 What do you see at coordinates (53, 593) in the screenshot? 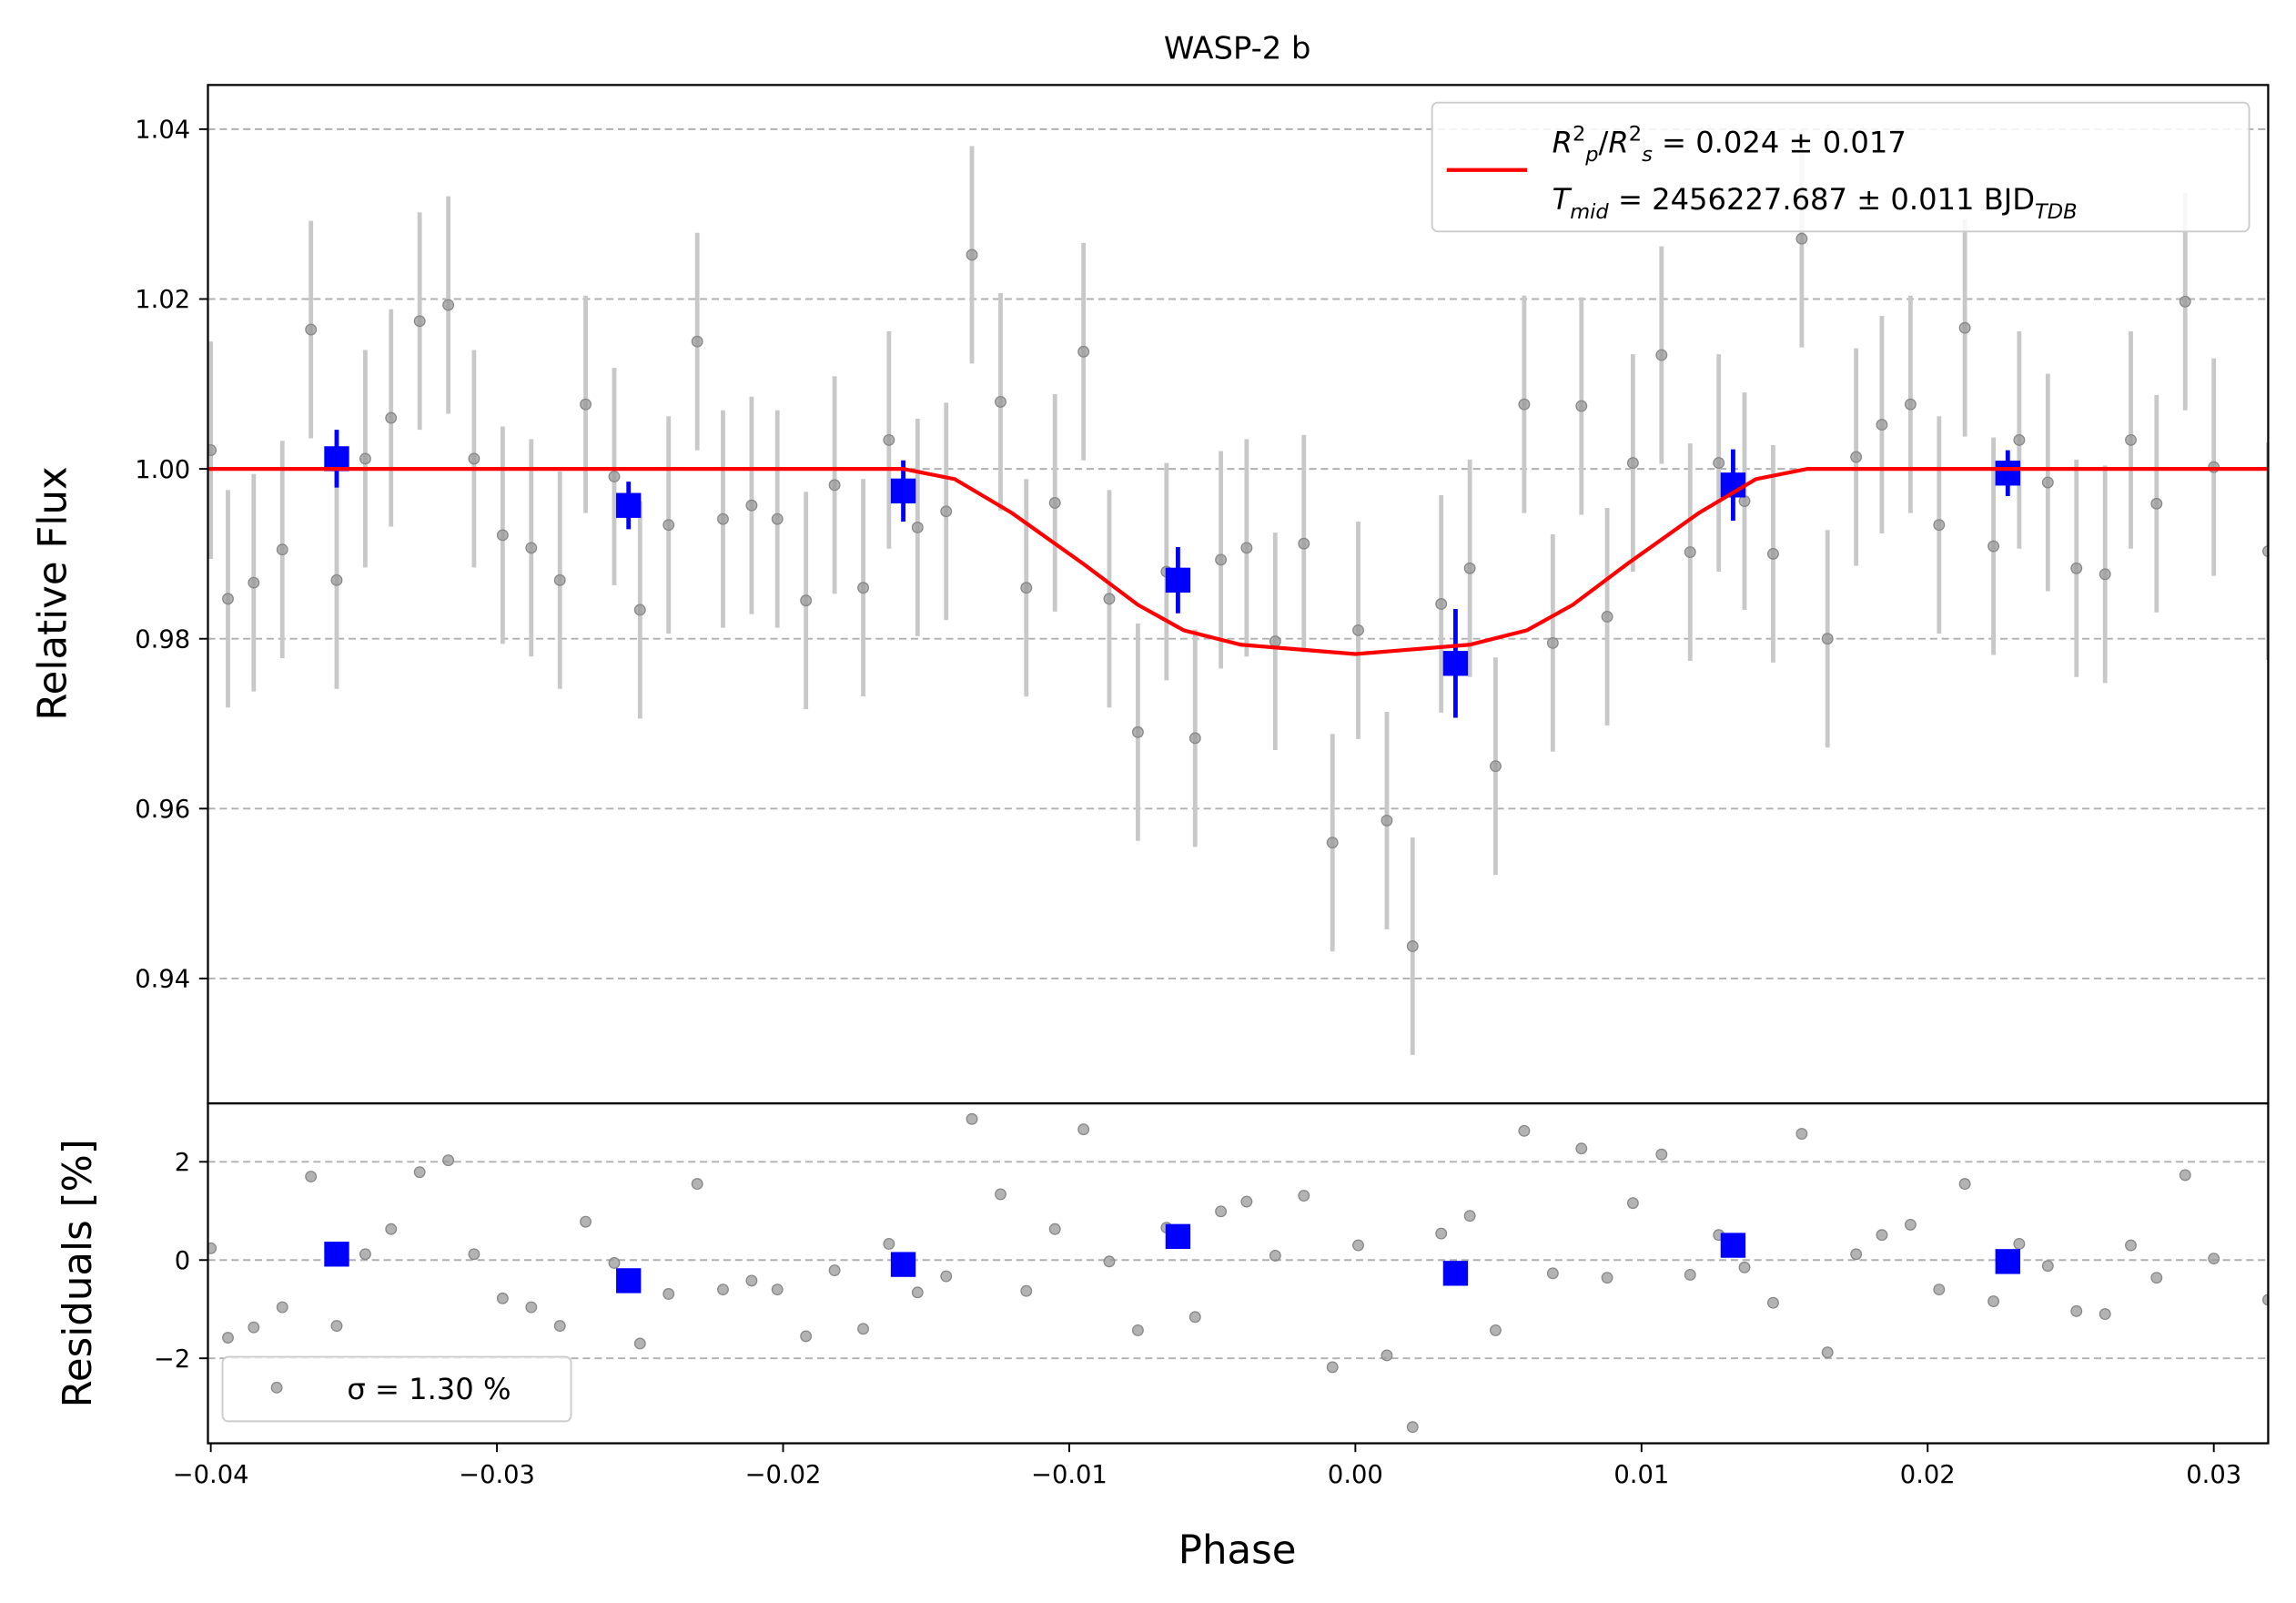
I see `y-axis-label: Relative Flux` at bounding box center [53, 593].